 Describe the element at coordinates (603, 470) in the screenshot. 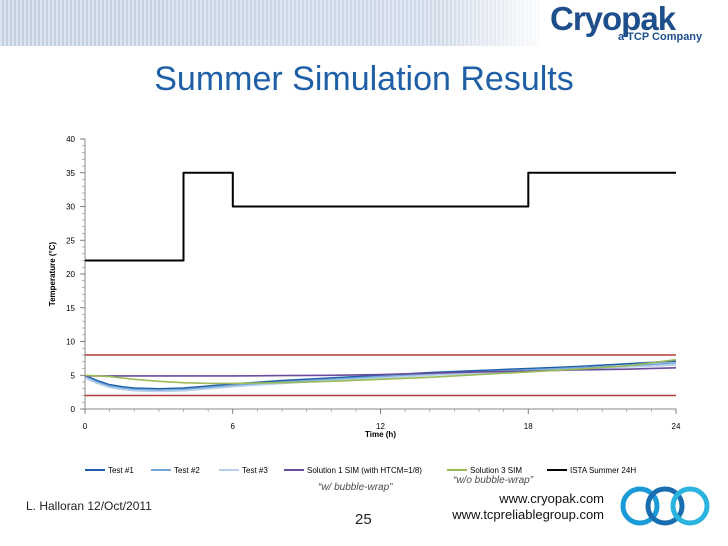

I see `legend-label-6: ISTA Summer 24H` at that location.